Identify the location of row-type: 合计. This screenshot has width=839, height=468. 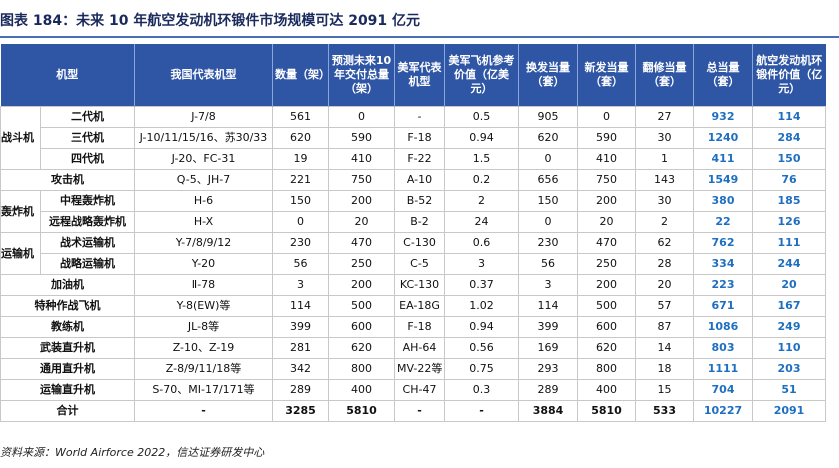
(67, 411).